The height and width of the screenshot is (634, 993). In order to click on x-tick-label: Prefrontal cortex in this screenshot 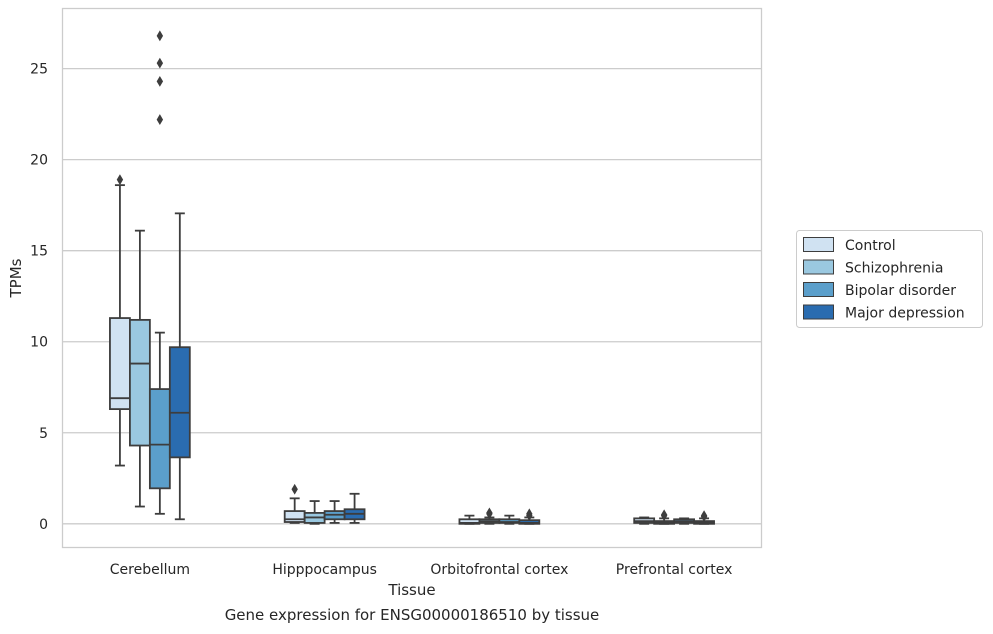, I will do `click(674, 570)`.